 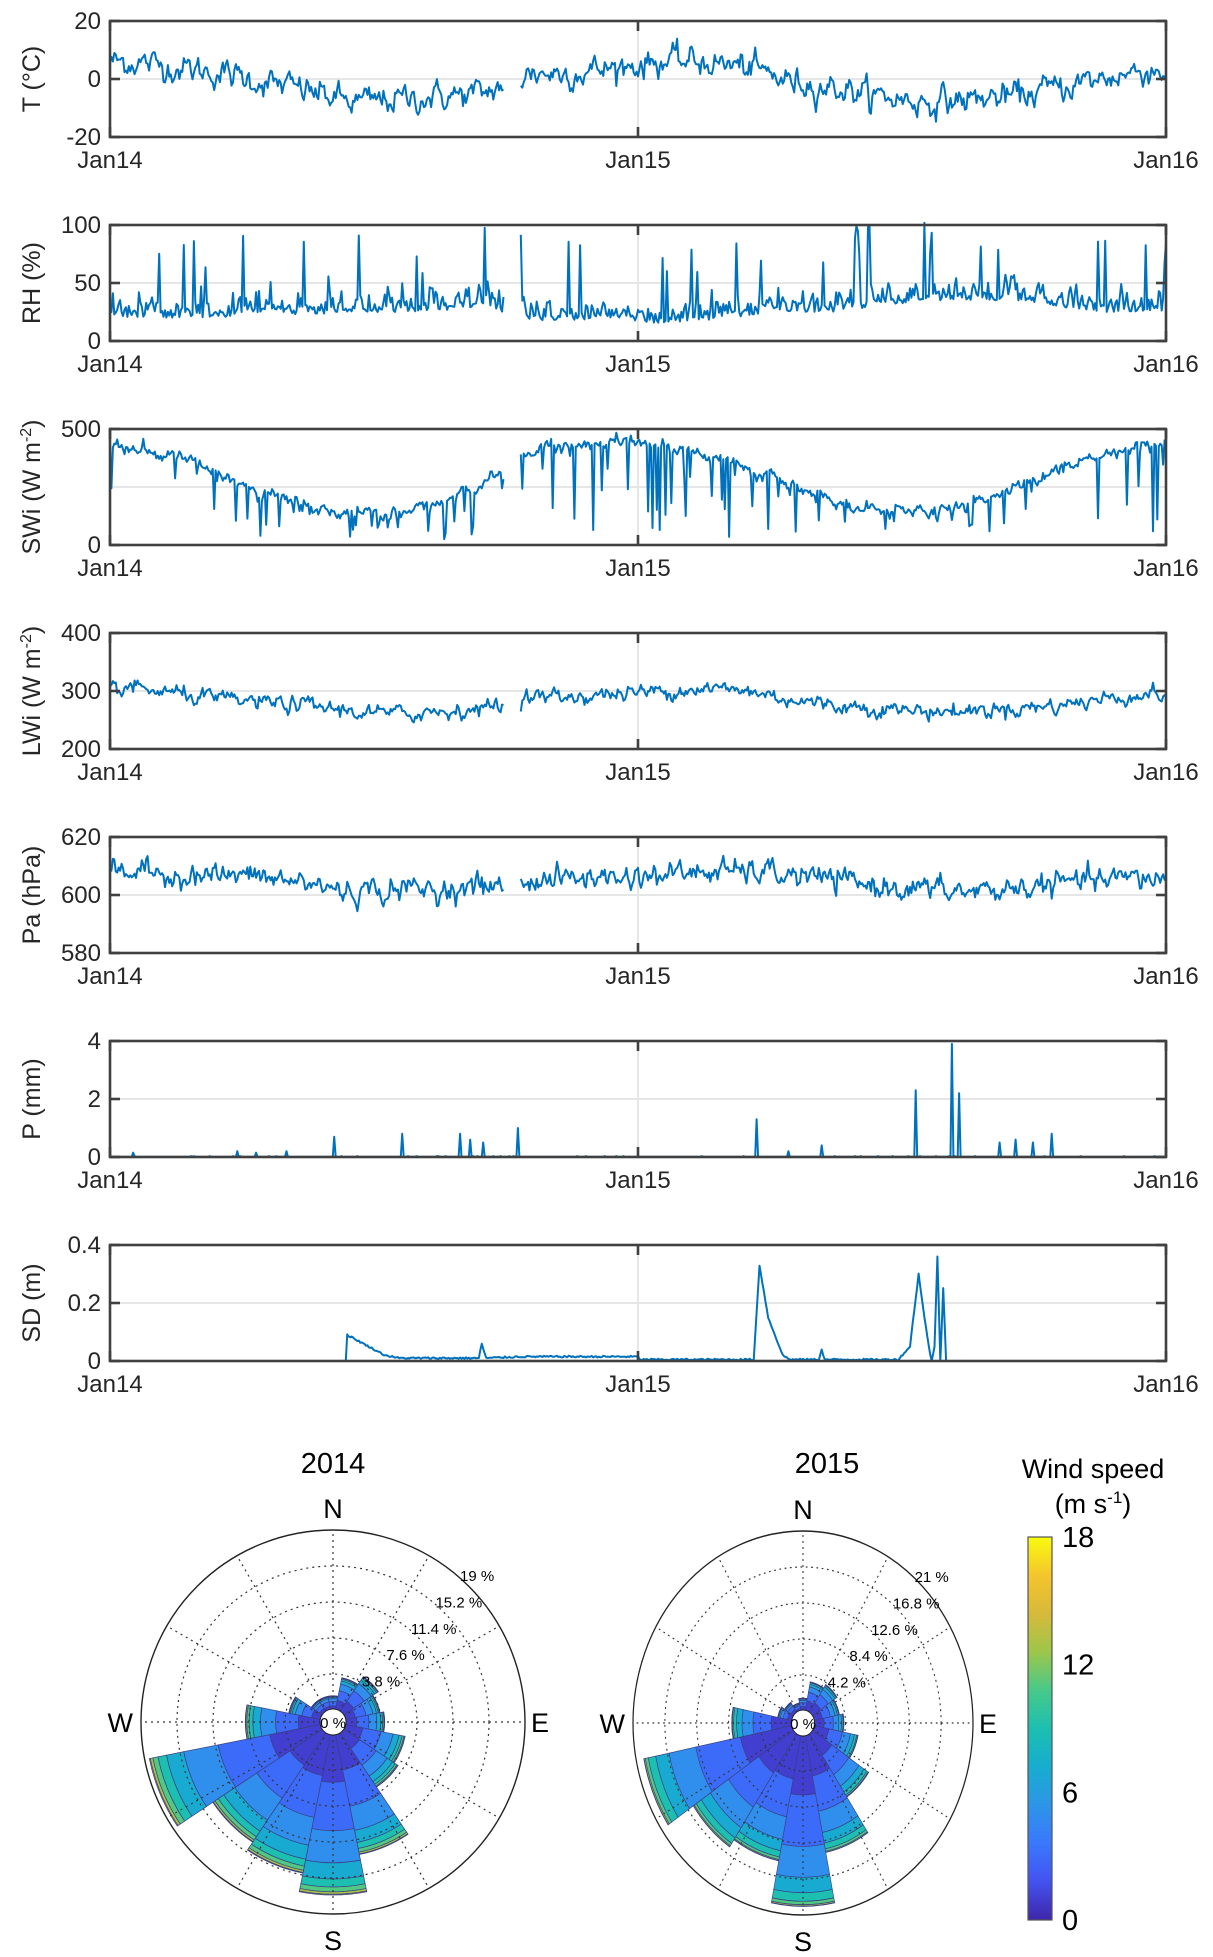 I want to click on wind-rose-2014: 3.8 % 7.6 % 11.4 % 15.2 % 19 % 0 % N E S W 2014, so click(x=329, y=1702).